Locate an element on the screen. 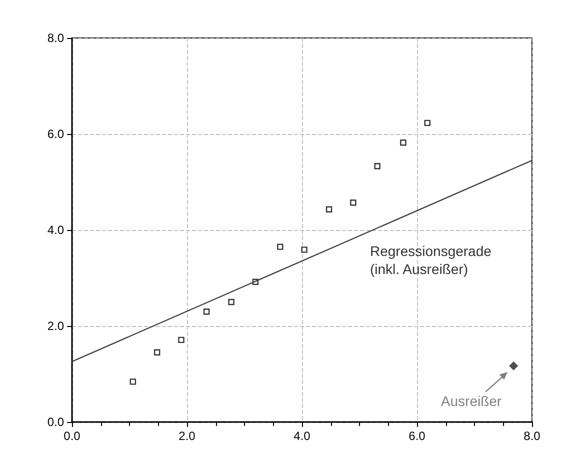  y-tick-label: 6.0 is located at coordinates (55, 134).